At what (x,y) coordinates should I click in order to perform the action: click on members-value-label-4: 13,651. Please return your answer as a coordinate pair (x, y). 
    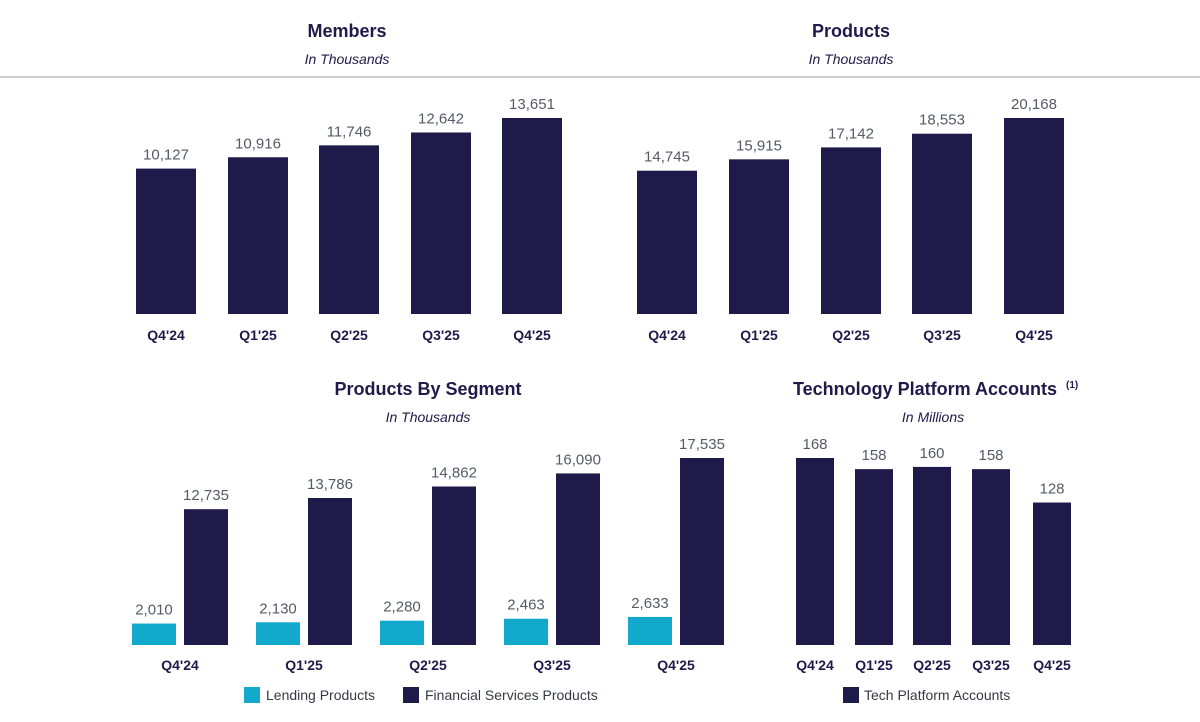
    Looking at the image, I should click on (532, 104).